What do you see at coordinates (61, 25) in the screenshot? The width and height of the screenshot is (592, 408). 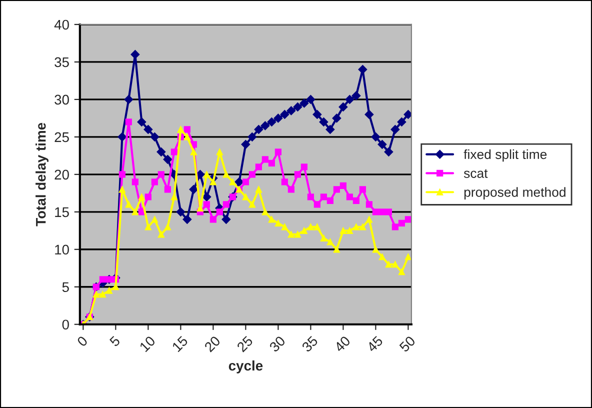 I see `y-tick-label: 40` at bounding box center [61, 25].